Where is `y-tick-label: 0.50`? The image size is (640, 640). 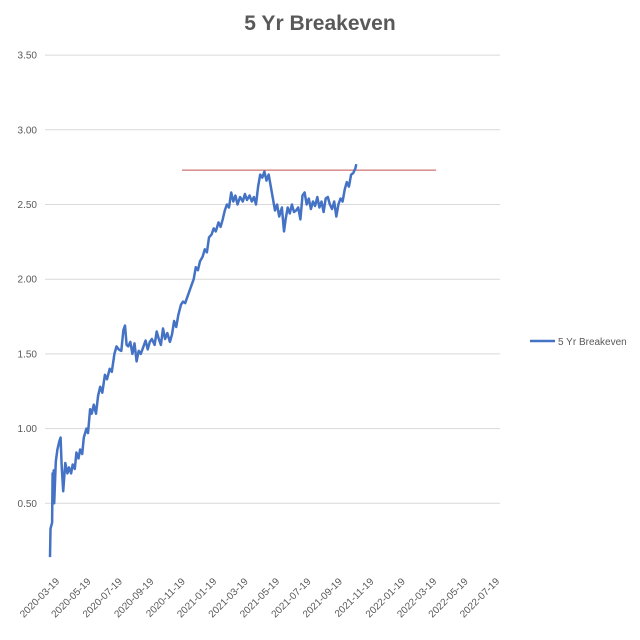 y-tick-label: 0.50 is located at coordinates (28, 504).